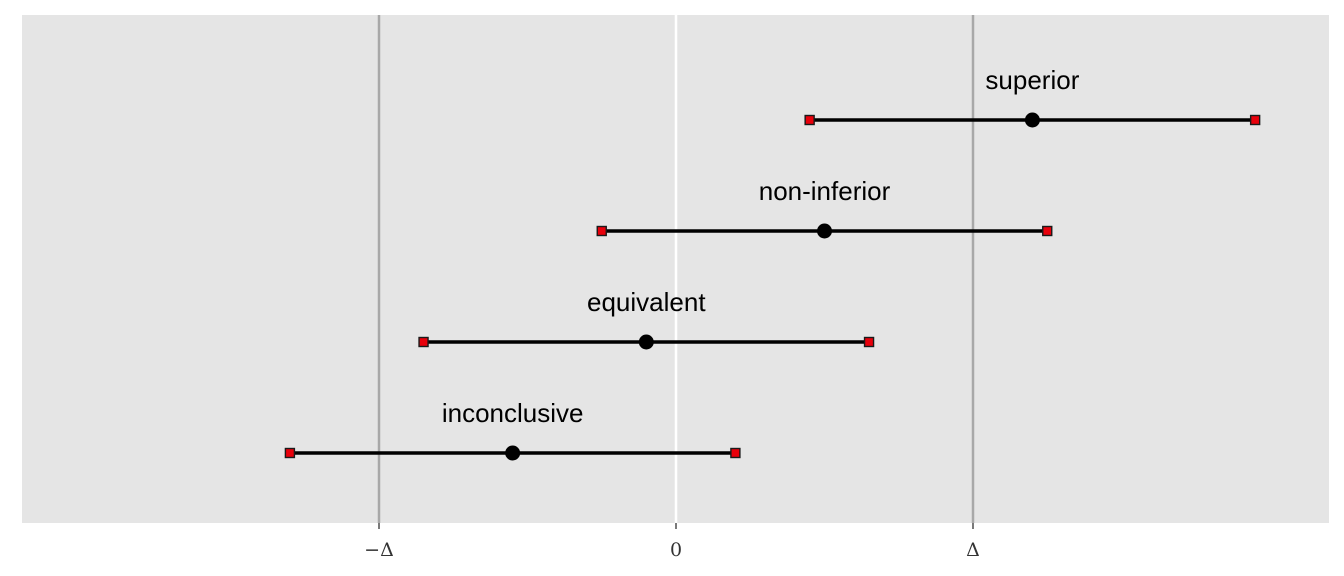 Image resolution: width=1344 pixels, height=576 pixels. Describe the element at coordinates (646, 318) in the screenshot. I see `interval-equivalent: equivalent` at that location.